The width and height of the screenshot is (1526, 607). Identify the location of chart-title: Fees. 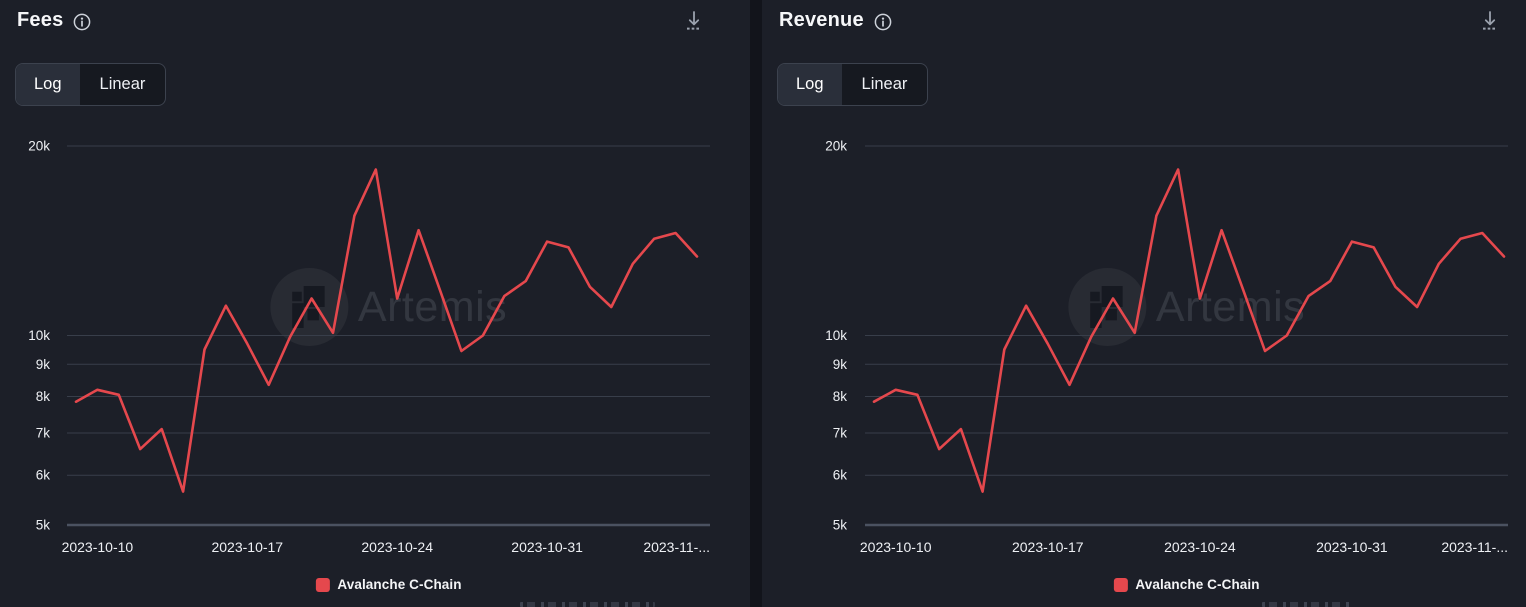
(40, 20).